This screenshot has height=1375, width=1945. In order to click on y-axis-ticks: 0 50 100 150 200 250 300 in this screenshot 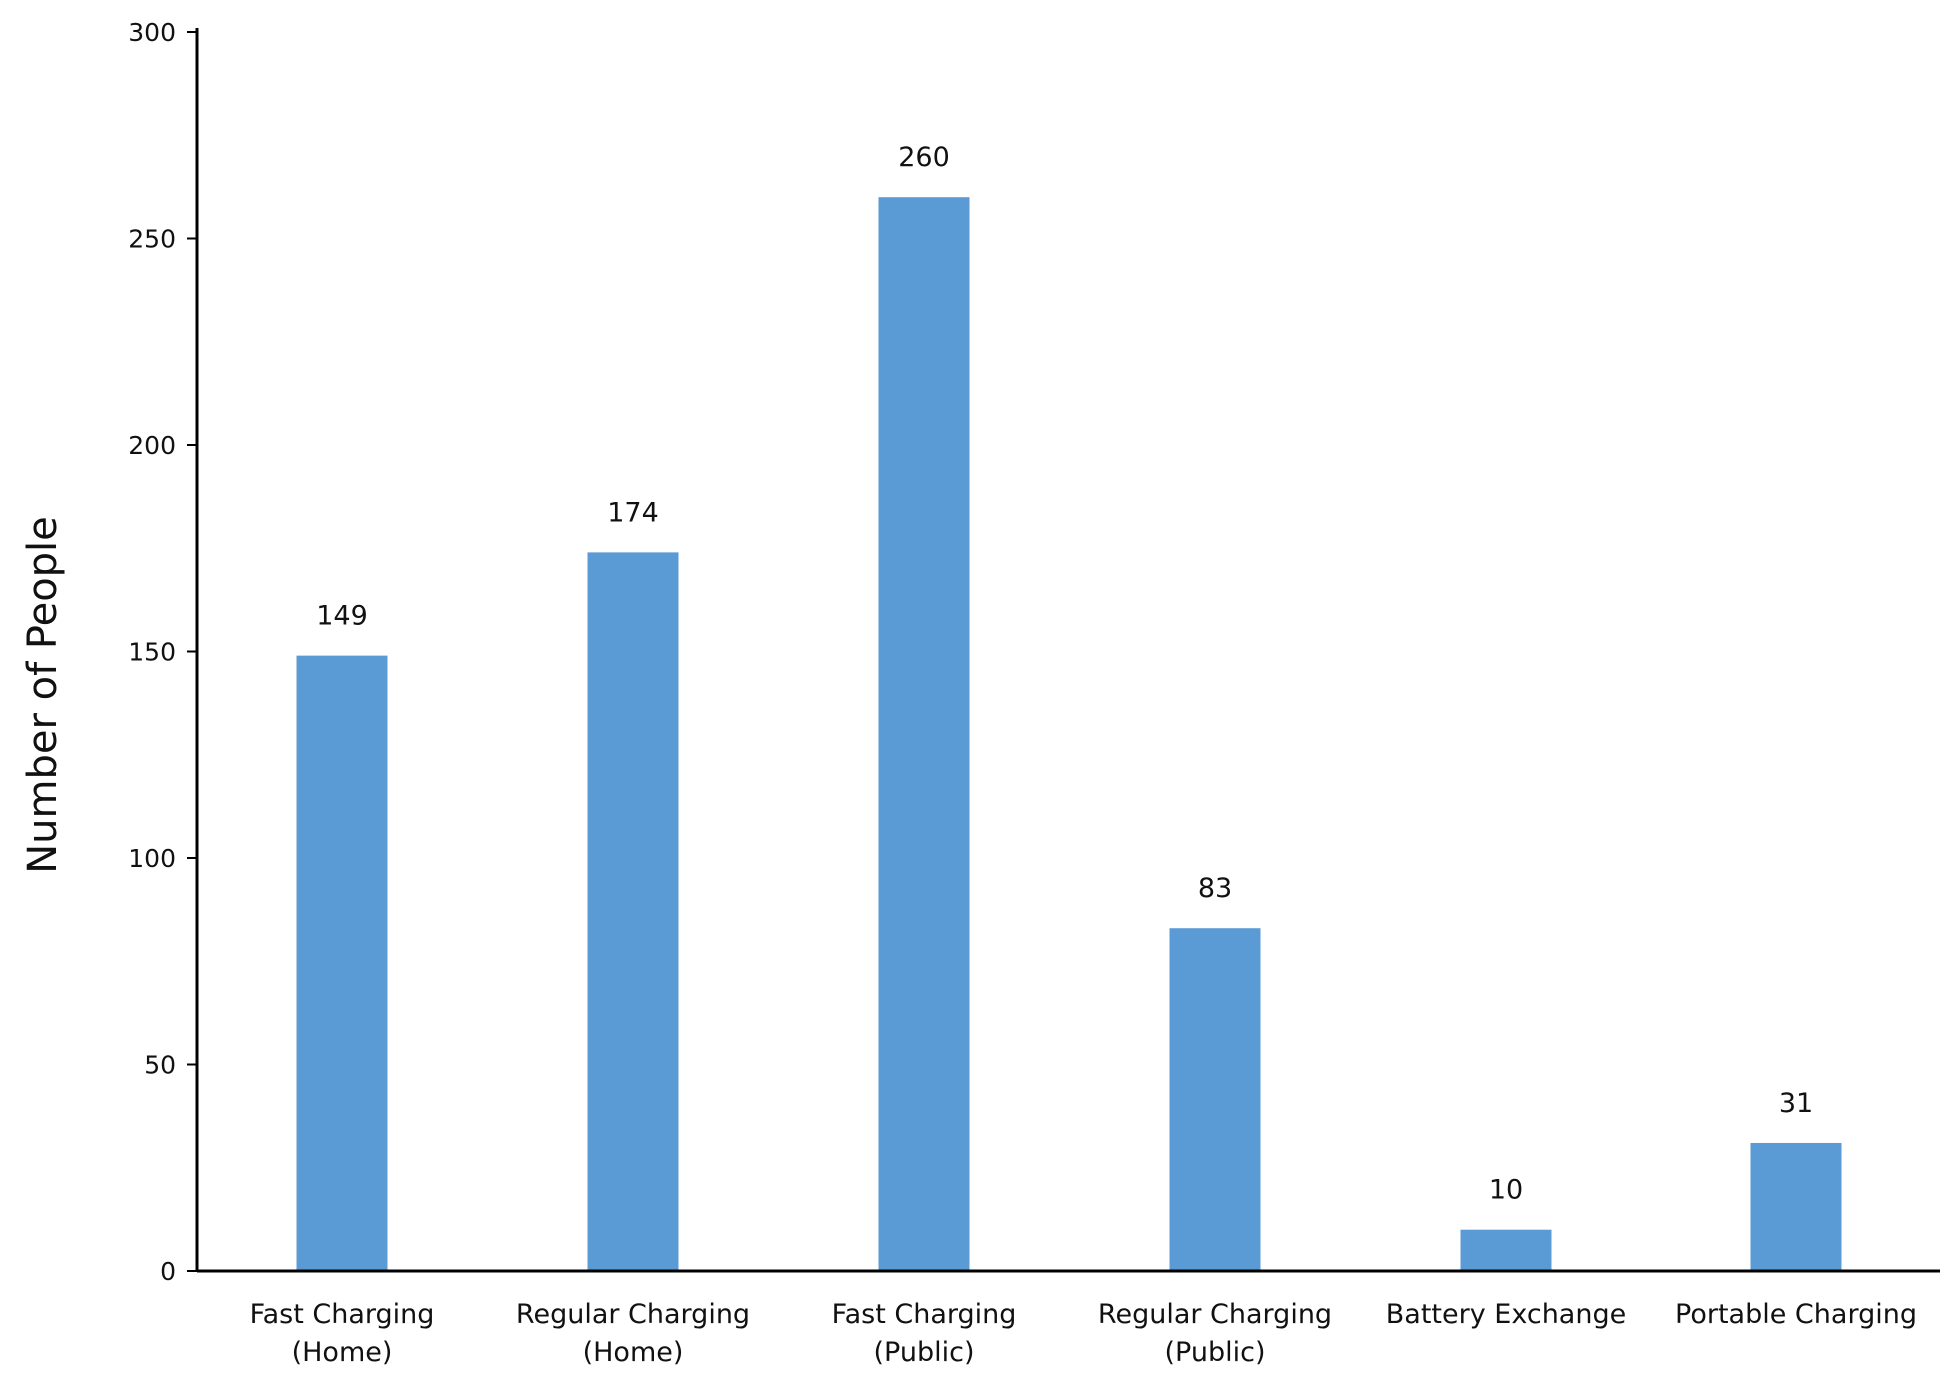, I will do `click(162, 652)`.